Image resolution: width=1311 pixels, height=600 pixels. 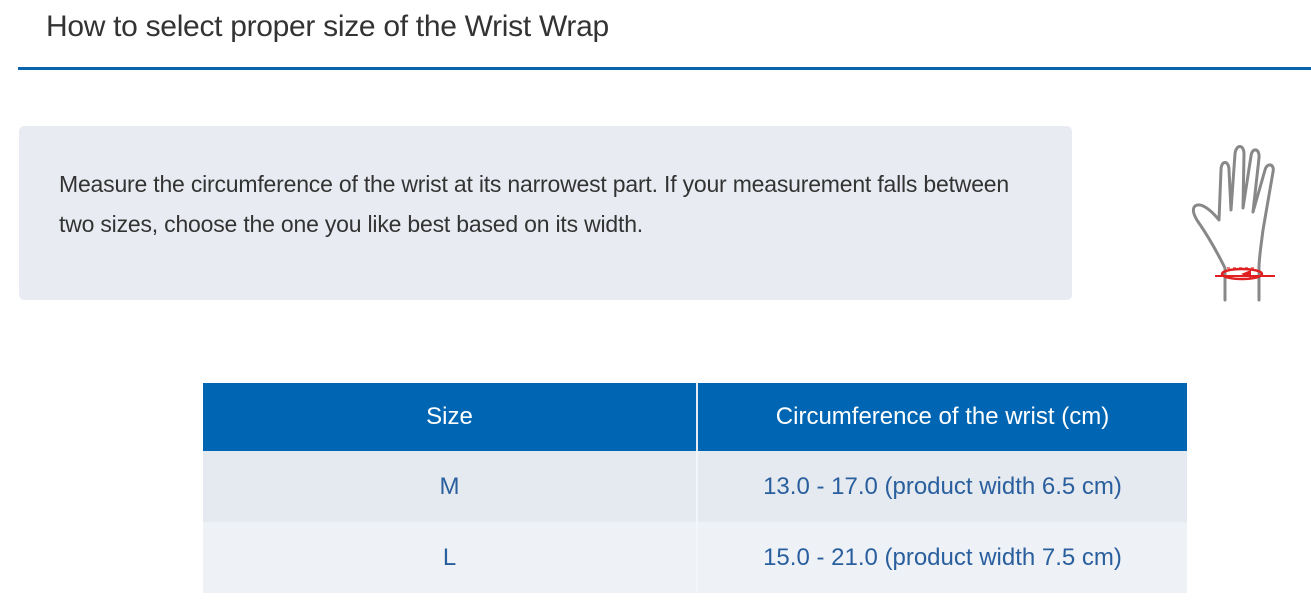 What do you see at coordinates (450, 486) in the screenshot?
I see `cell-size: M` at bounding box center [450, 486].